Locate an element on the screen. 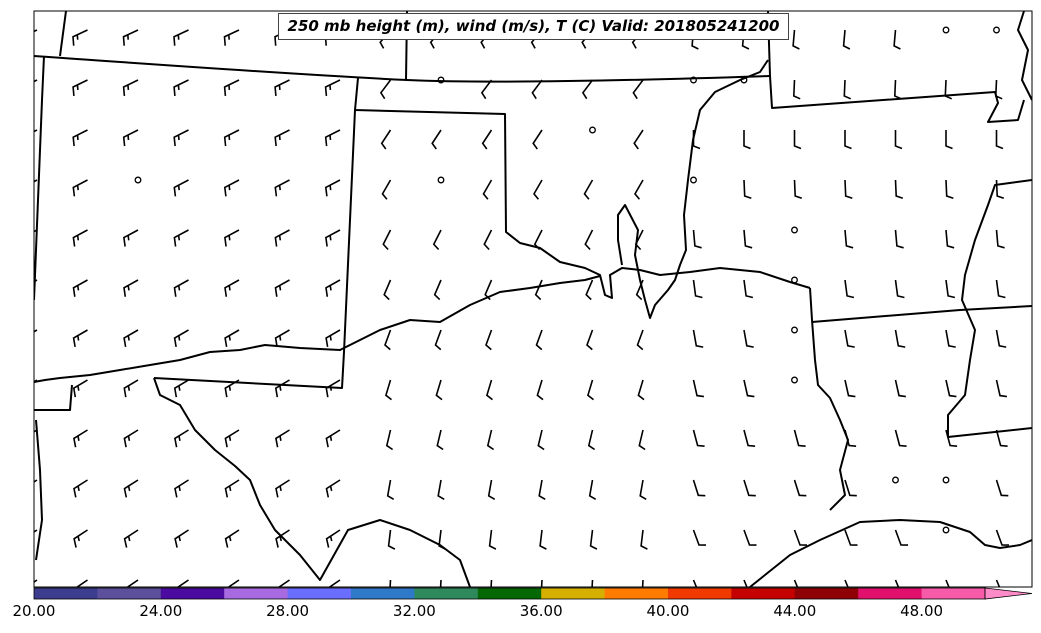 The width and height of the screenshot is (1041, 633). ne-border is located at coordinates (63, 34).